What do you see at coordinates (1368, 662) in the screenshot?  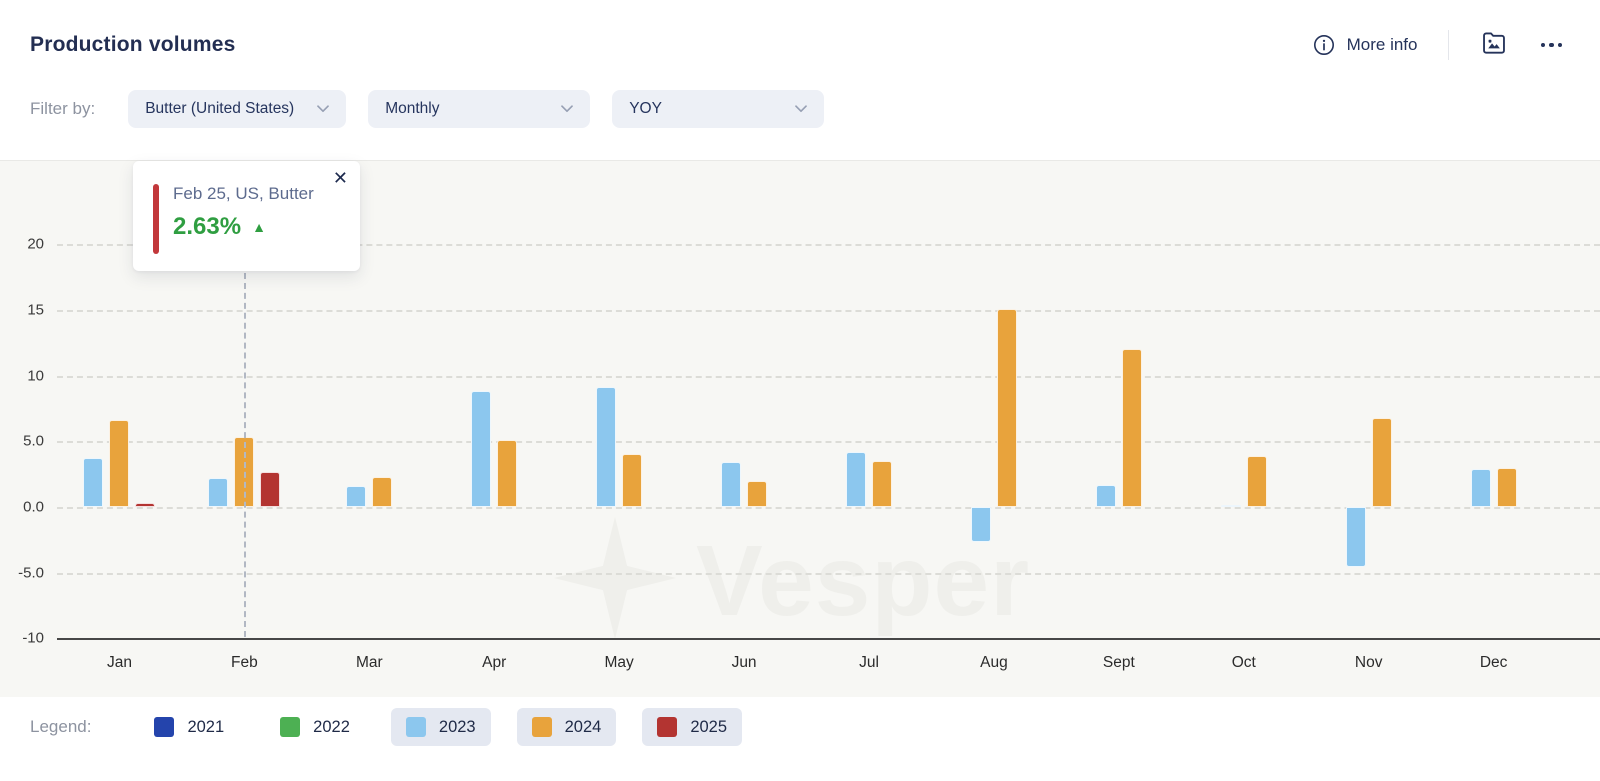 I see `x-axis-label-nov: Nov` at bounding box center [1368, 662].